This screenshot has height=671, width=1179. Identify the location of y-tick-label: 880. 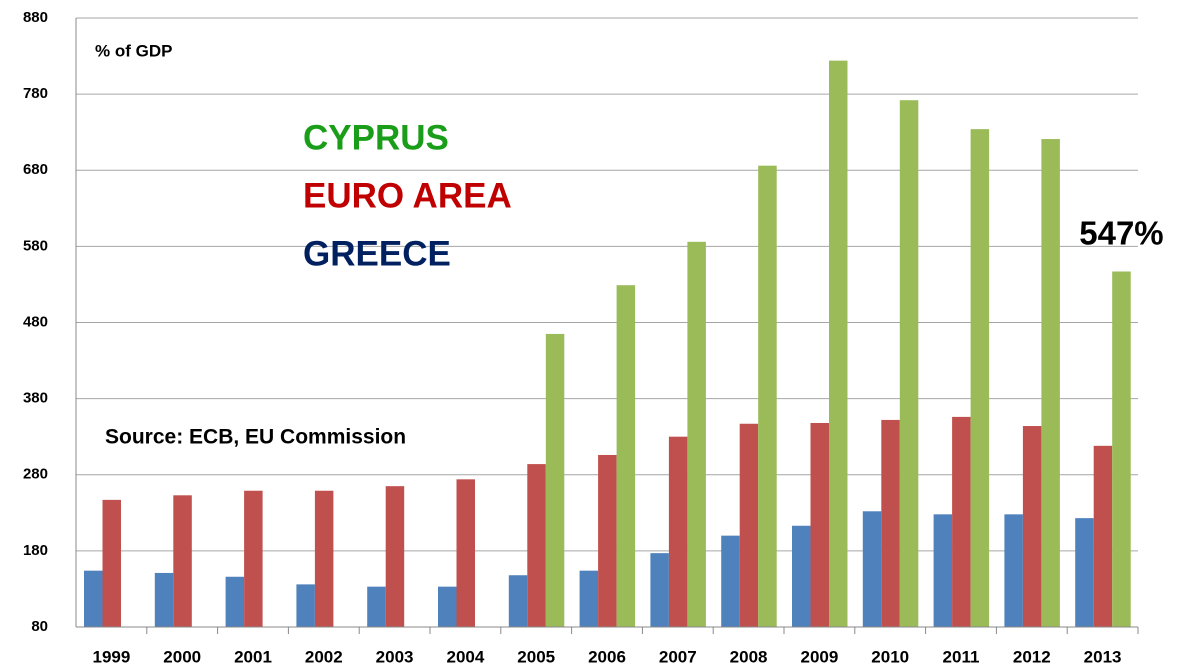
(35, 17).